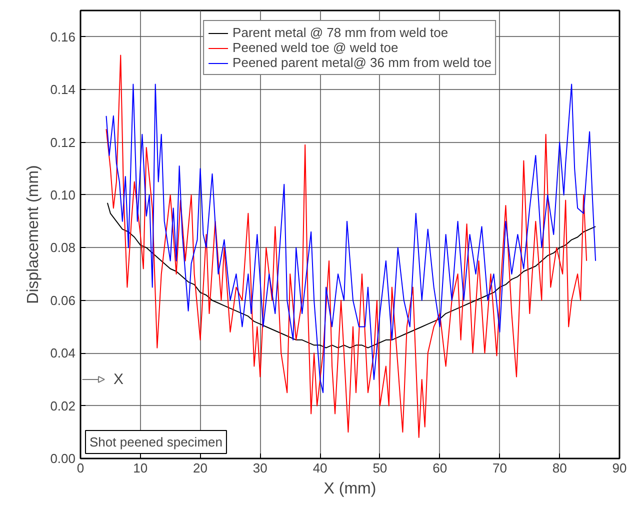  I want to click on x-tick-label: 40, so click(320, 468).